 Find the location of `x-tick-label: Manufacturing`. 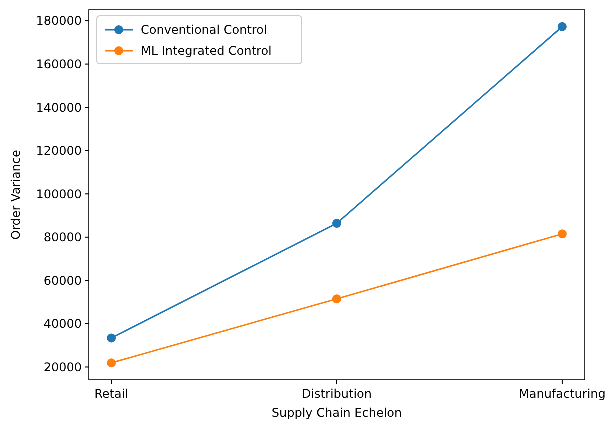

x-tick-label: Manufacturing is located at coordinates (562, 394).